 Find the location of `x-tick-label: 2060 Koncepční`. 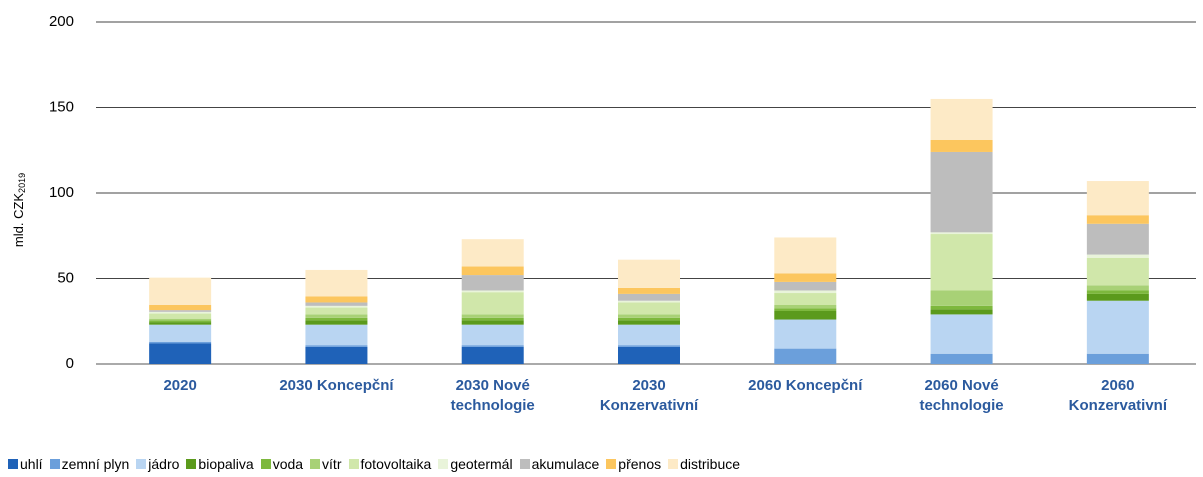

x-tick-label: 2060 Koncepční is located at coordinates (805, 385).